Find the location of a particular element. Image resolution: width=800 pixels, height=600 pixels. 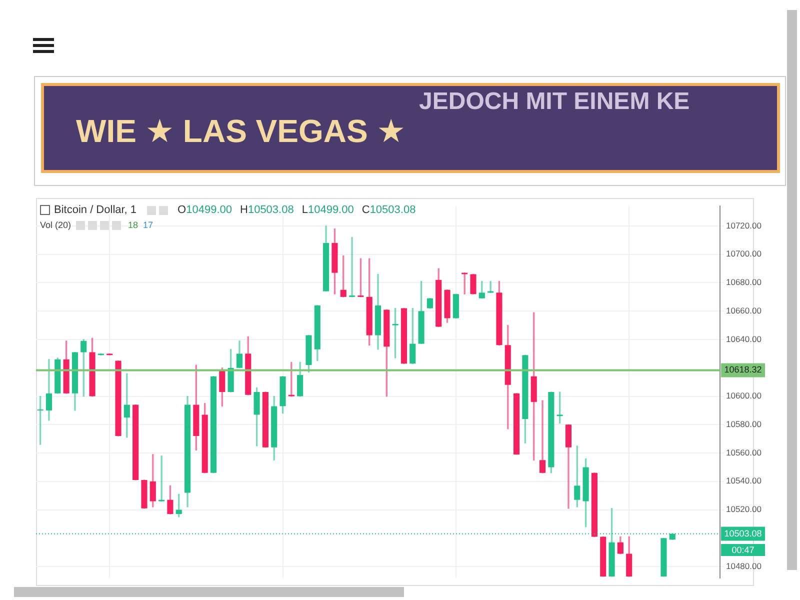

y-tick-label: 10700.00 is located at coordinates (744, 253).